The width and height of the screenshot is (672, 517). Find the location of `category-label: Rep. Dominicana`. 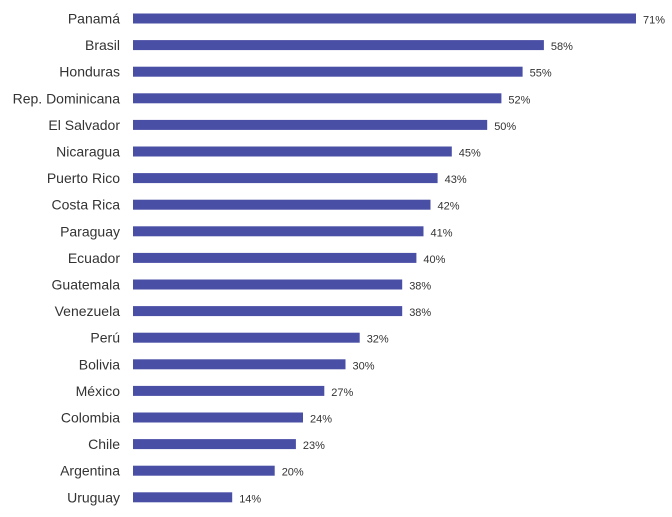

category-label: Rep. Dominicana is located at coordinates (67, 98).